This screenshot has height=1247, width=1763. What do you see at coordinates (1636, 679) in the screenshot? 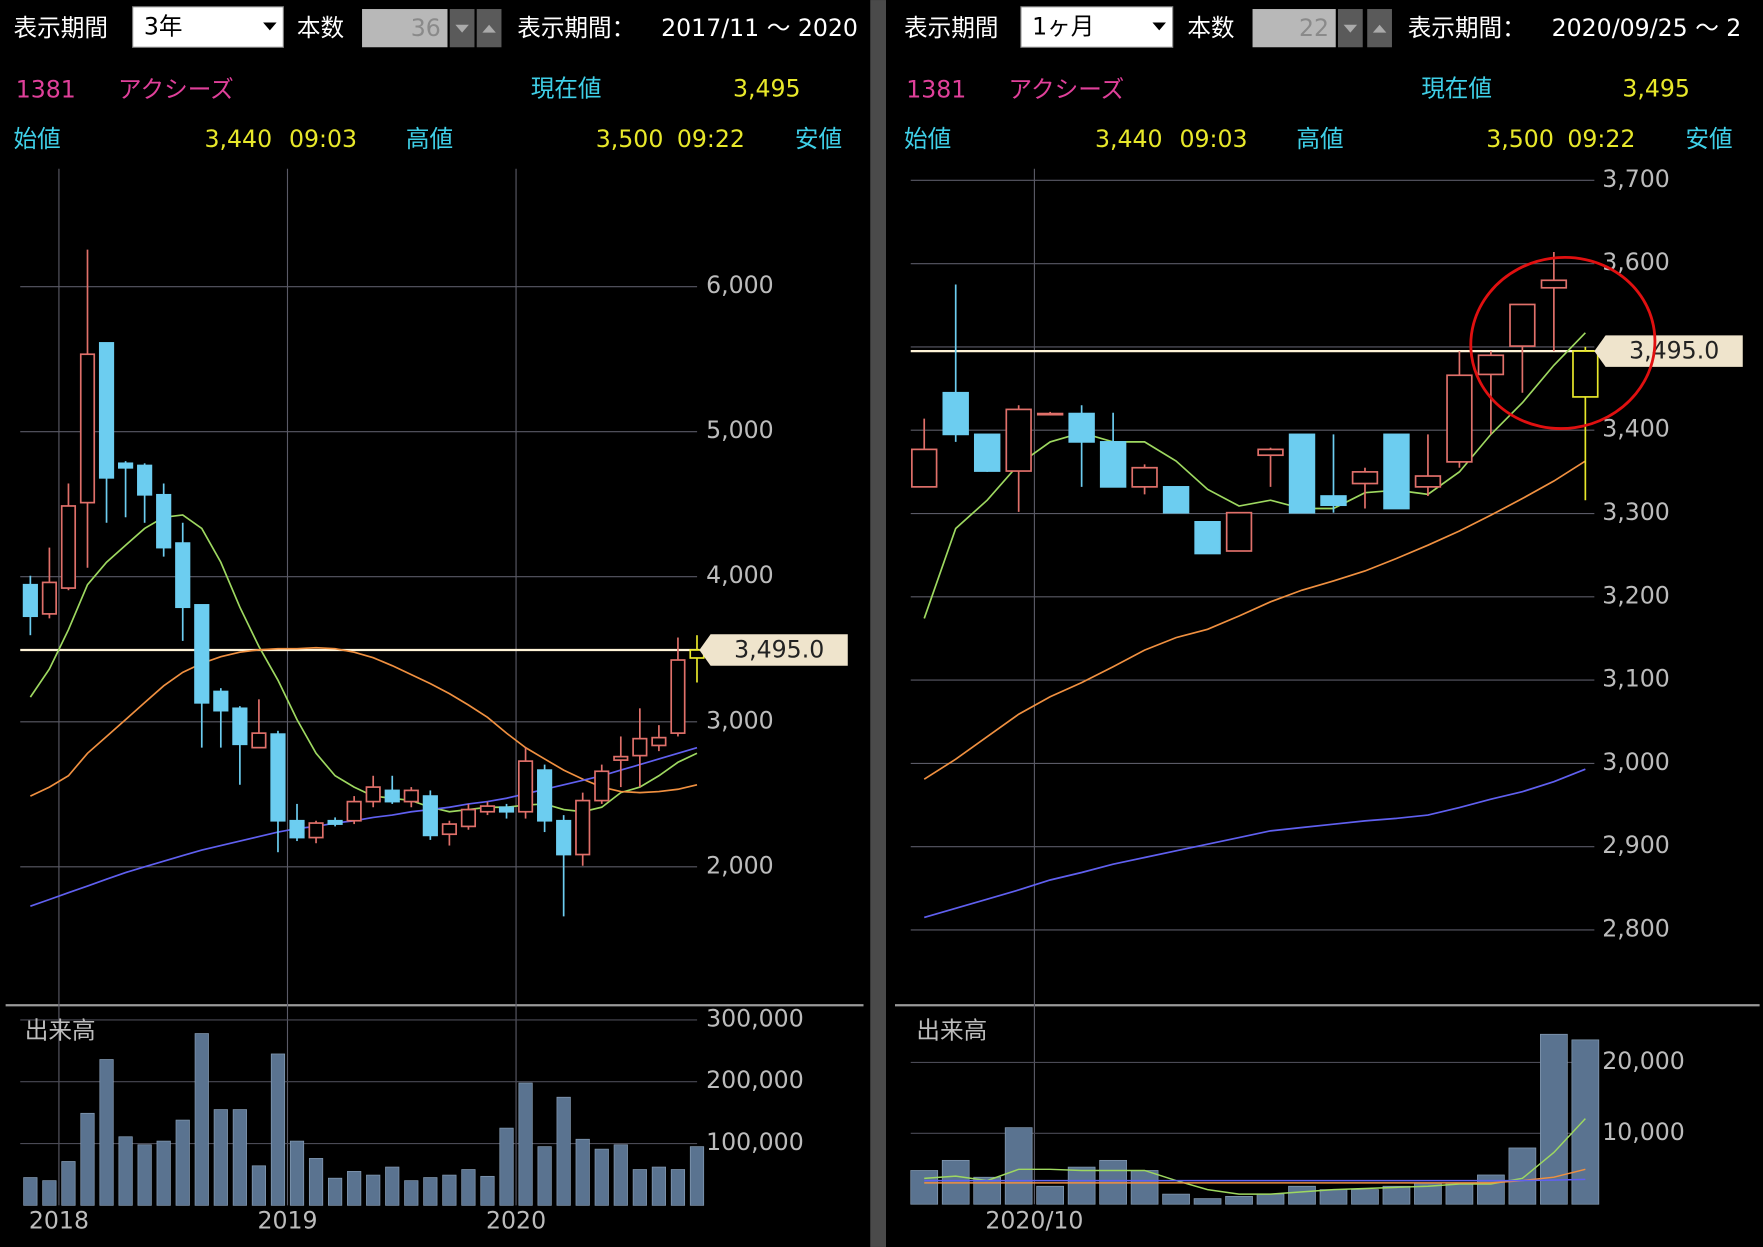
I see `y-tick-label: 3,100` at bounding box center [1636, 679].